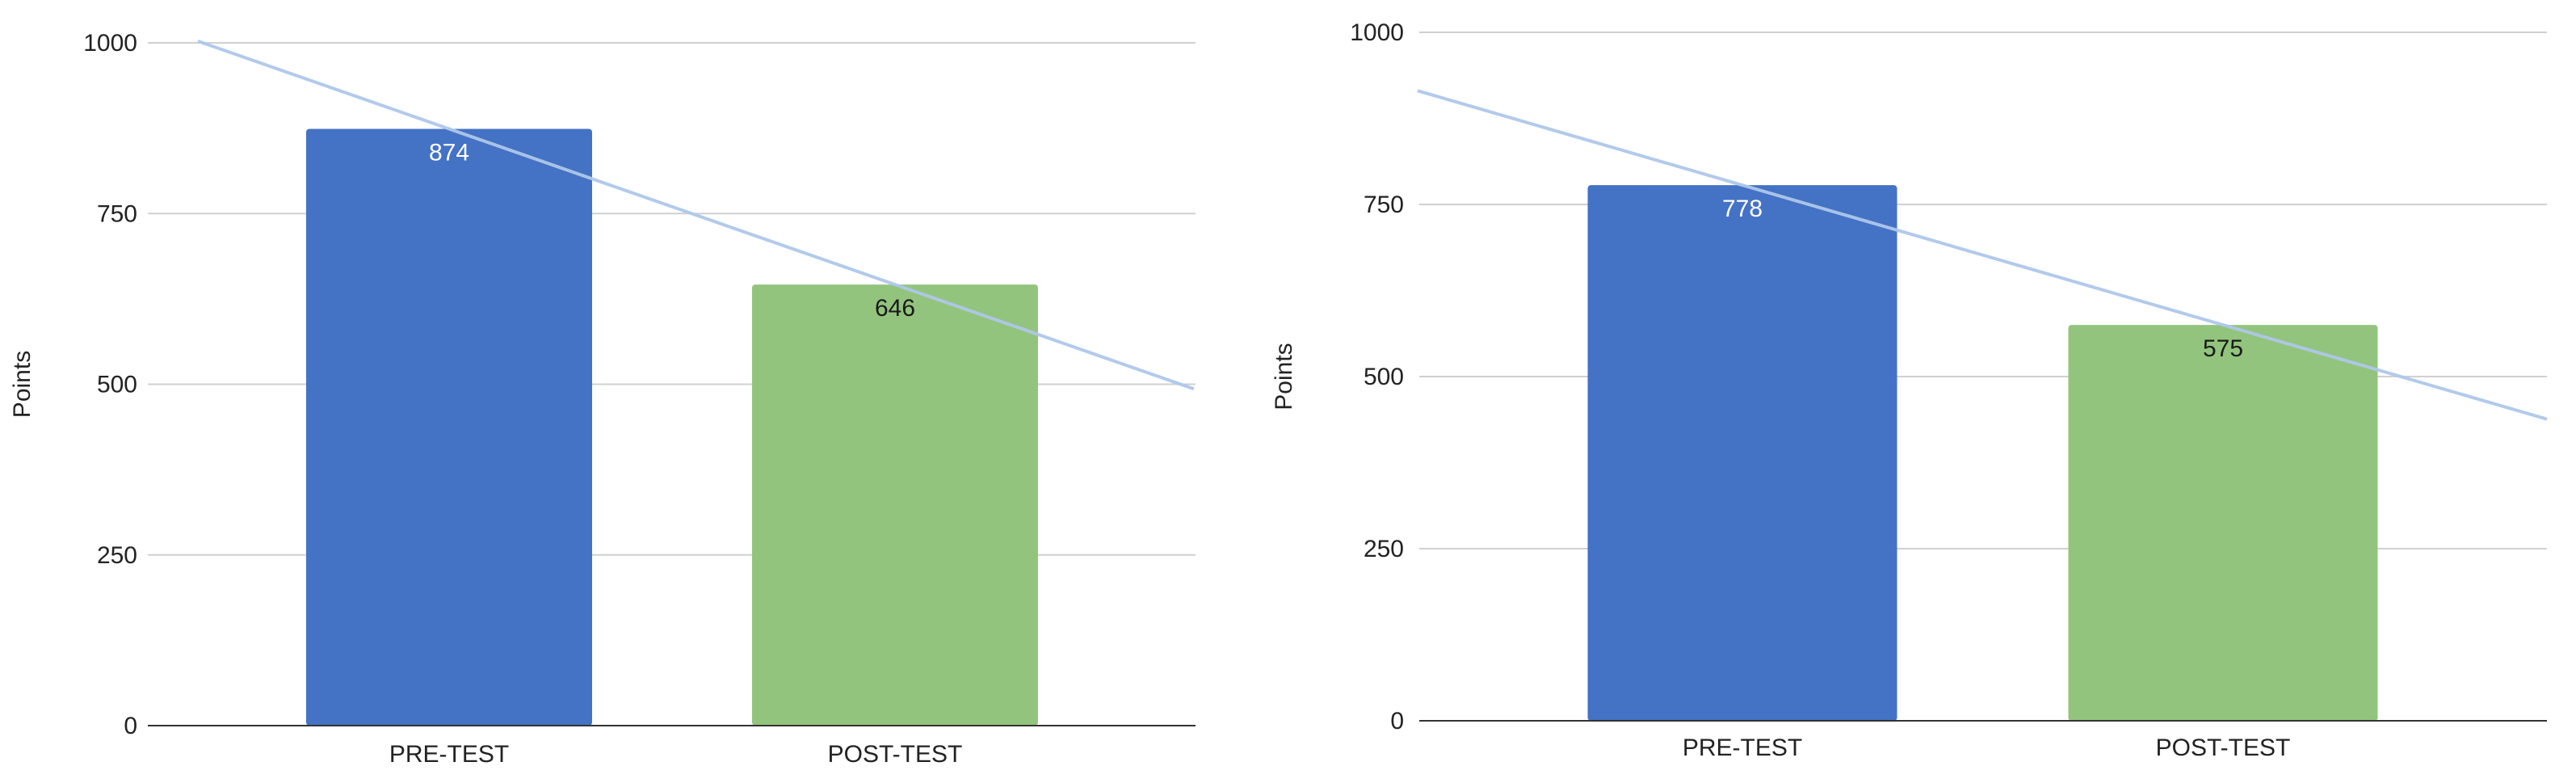 The height and width of the screenshot is (783, 2576). Describe the element at coordinates (449, 152) in the screenshot. I see `data-label: 874` at that location.